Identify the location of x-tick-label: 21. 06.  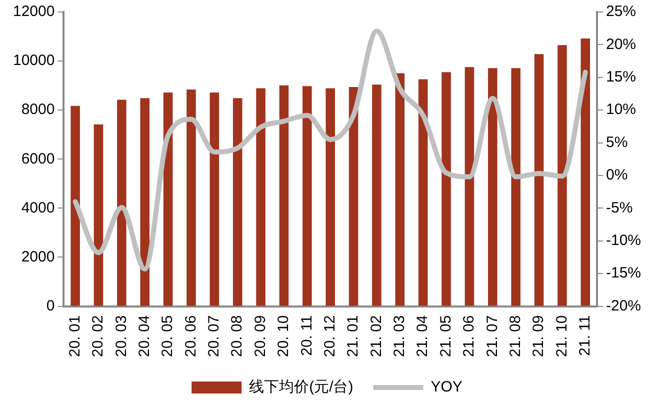
(469, 336).